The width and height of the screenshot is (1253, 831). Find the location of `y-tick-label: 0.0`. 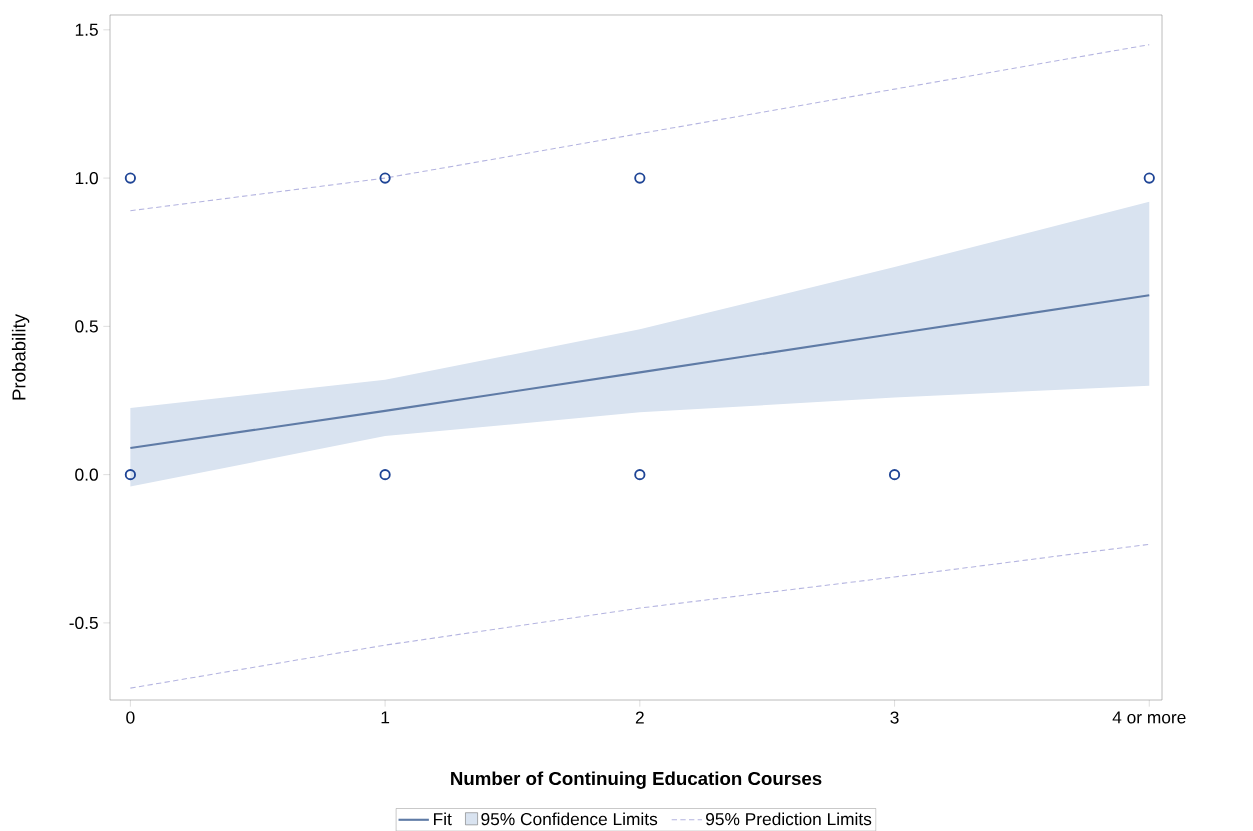

y-tick-label: 0.0 is located at coordinates (86, 474).